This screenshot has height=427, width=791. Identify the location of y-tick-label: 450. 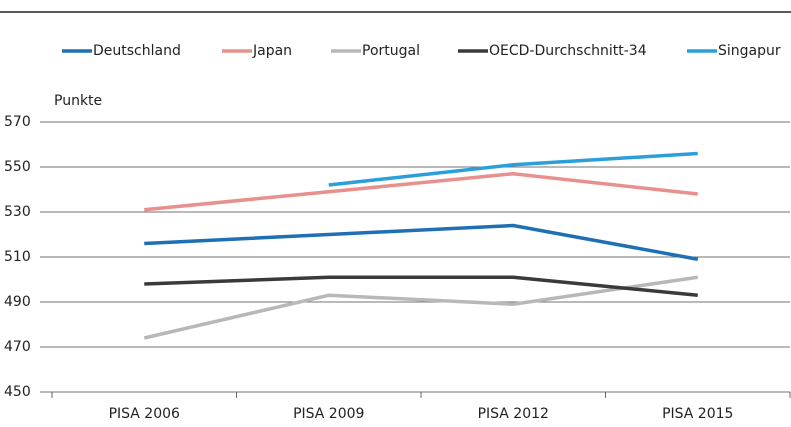
(17, 392).